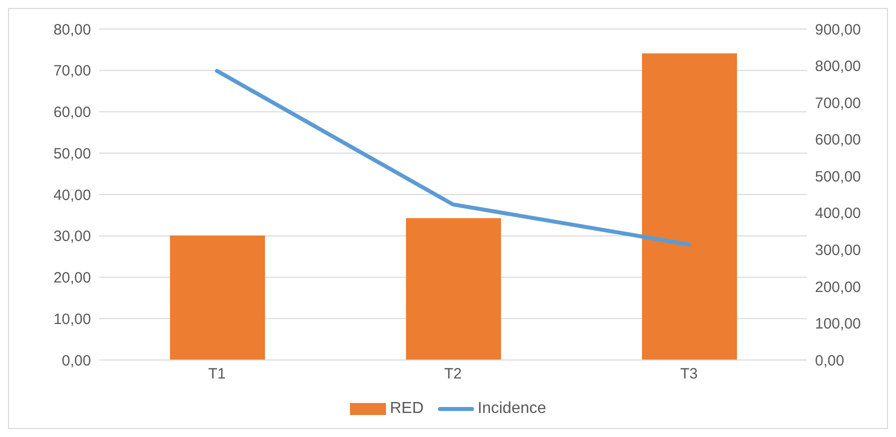  Describe the element at coordinates (72, 278) in the screenshot. I see `y-tick-label: 20,00` at that location.